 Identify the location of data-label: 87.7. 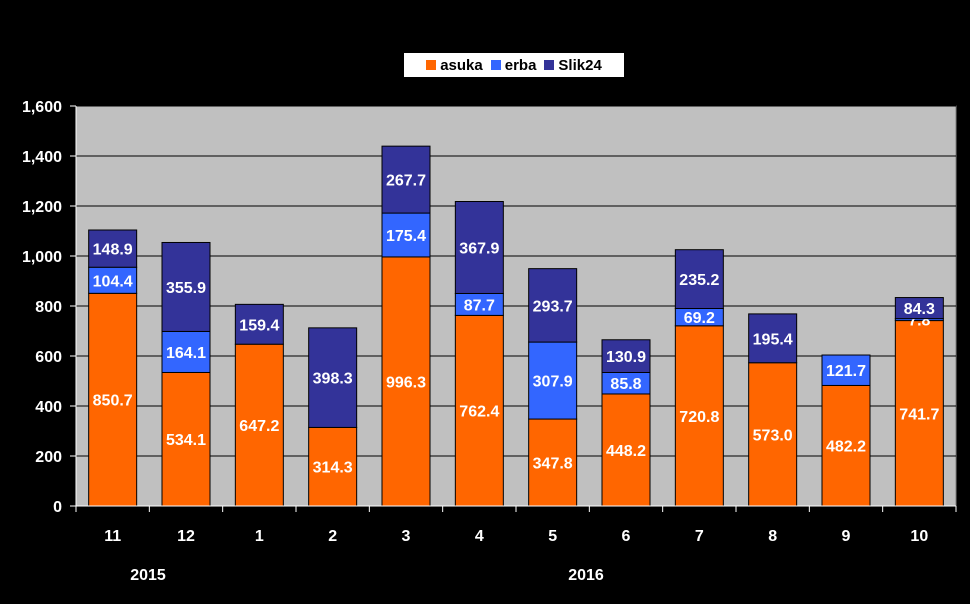
(479, 305).